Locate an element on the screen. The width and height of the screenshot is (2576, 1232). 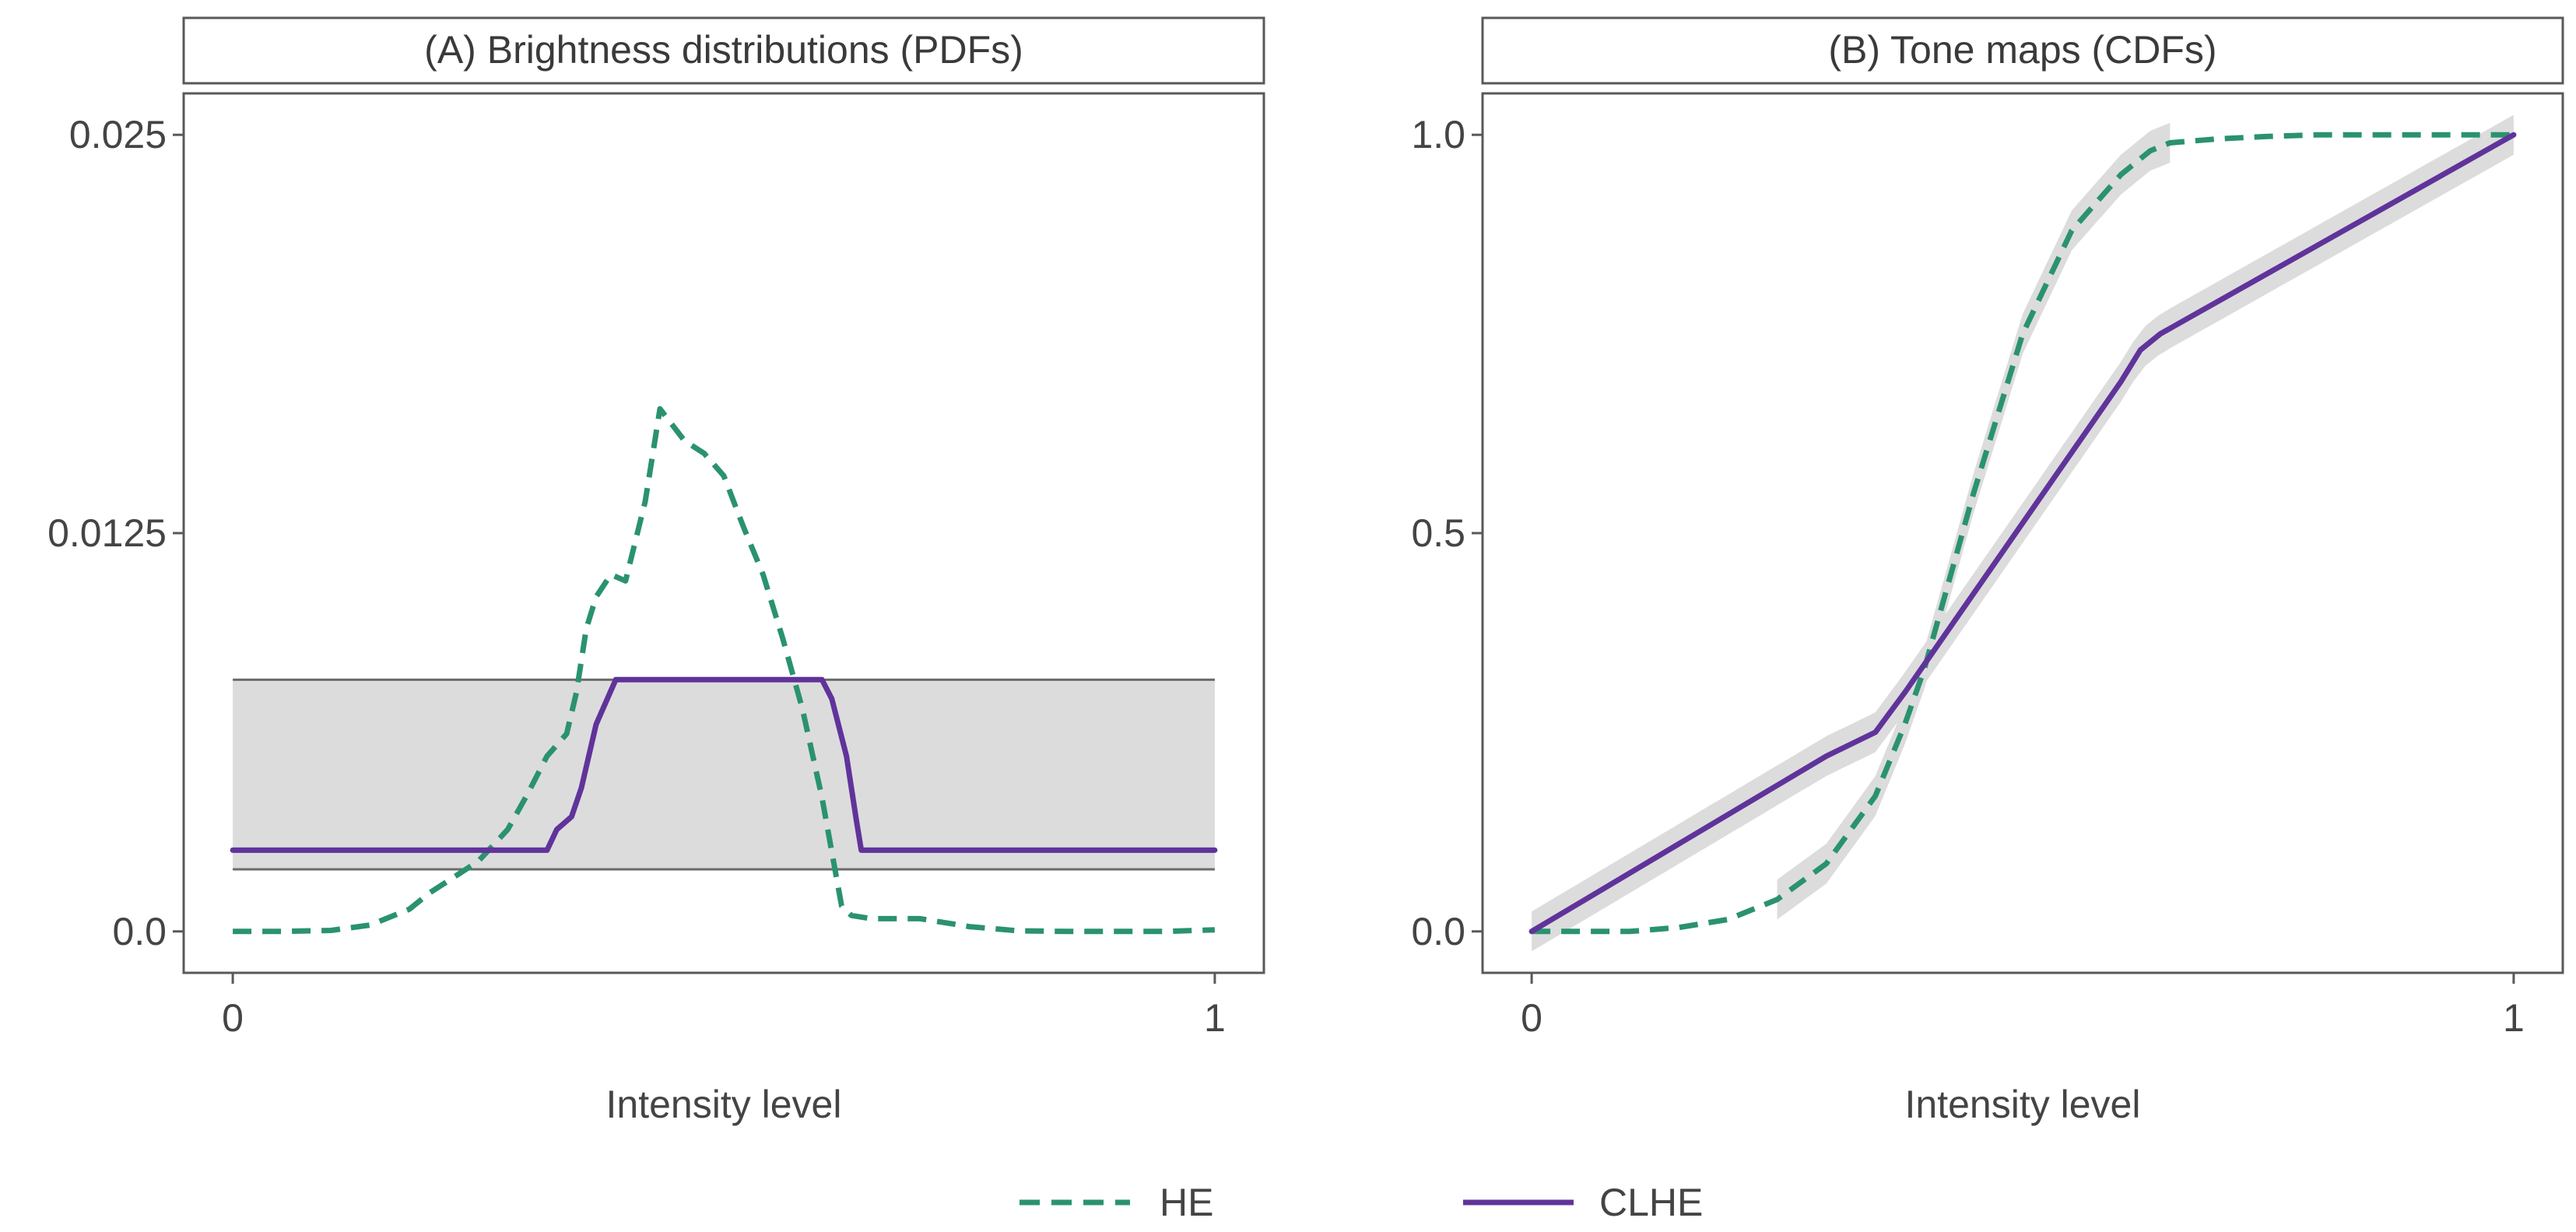
panel-b-y-axis: 0.0 0.5 1.0 is located at coordinates (1447, 533).